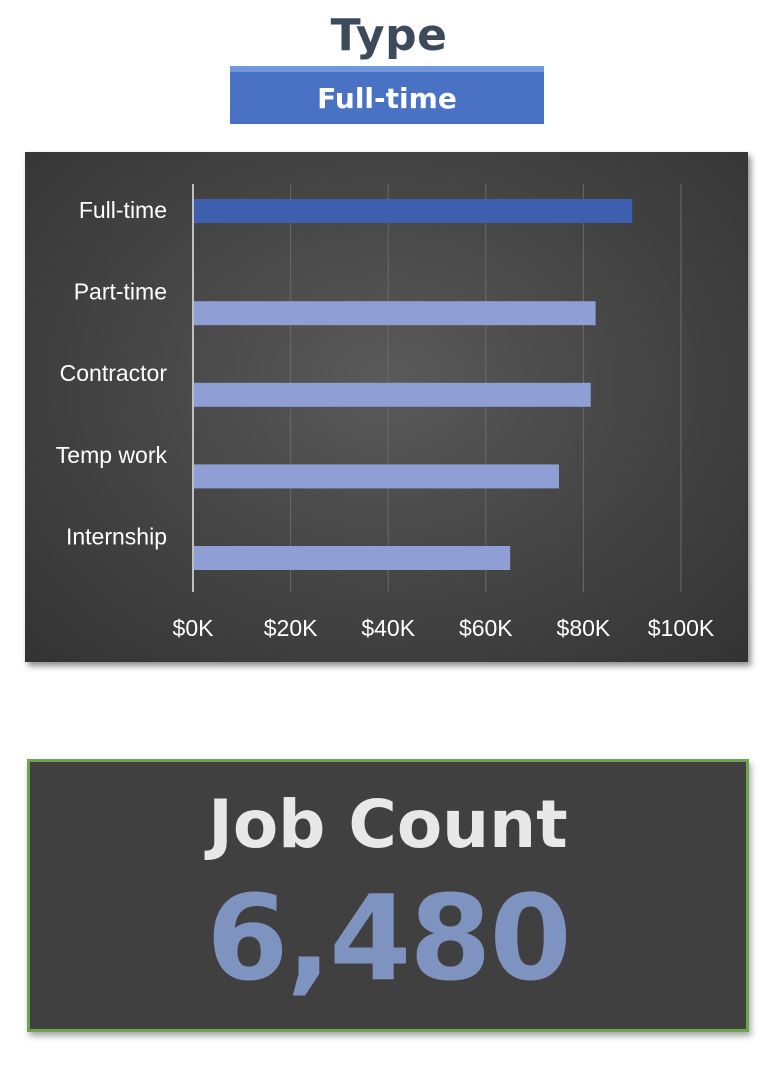 This screenshot has height=1078, width=778. I want to click on type-slicer-selected: Full-time, so click(387, 95).